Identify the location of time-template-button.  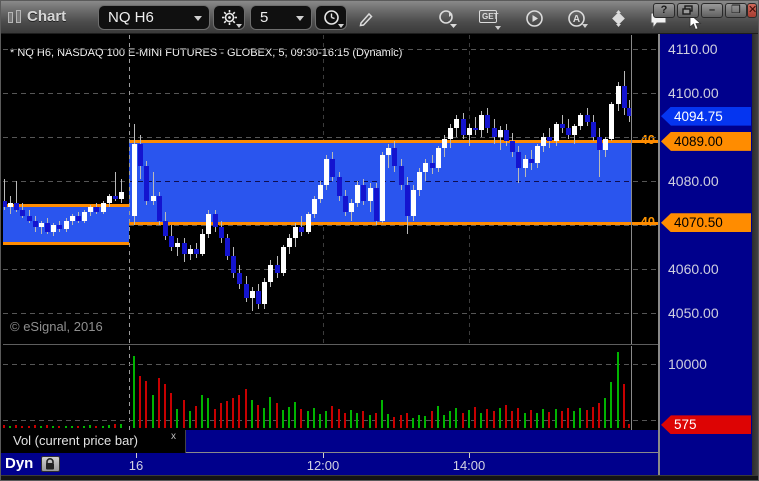
(331, 17).